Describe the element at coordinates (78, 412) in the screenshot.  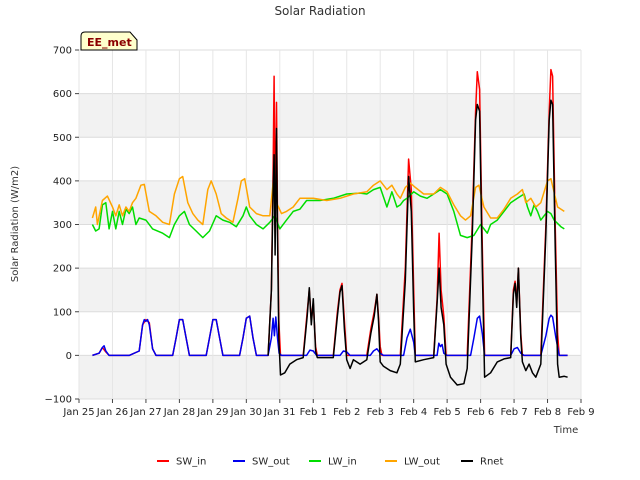
I see `x-tick-label: Jan 25` at that location.